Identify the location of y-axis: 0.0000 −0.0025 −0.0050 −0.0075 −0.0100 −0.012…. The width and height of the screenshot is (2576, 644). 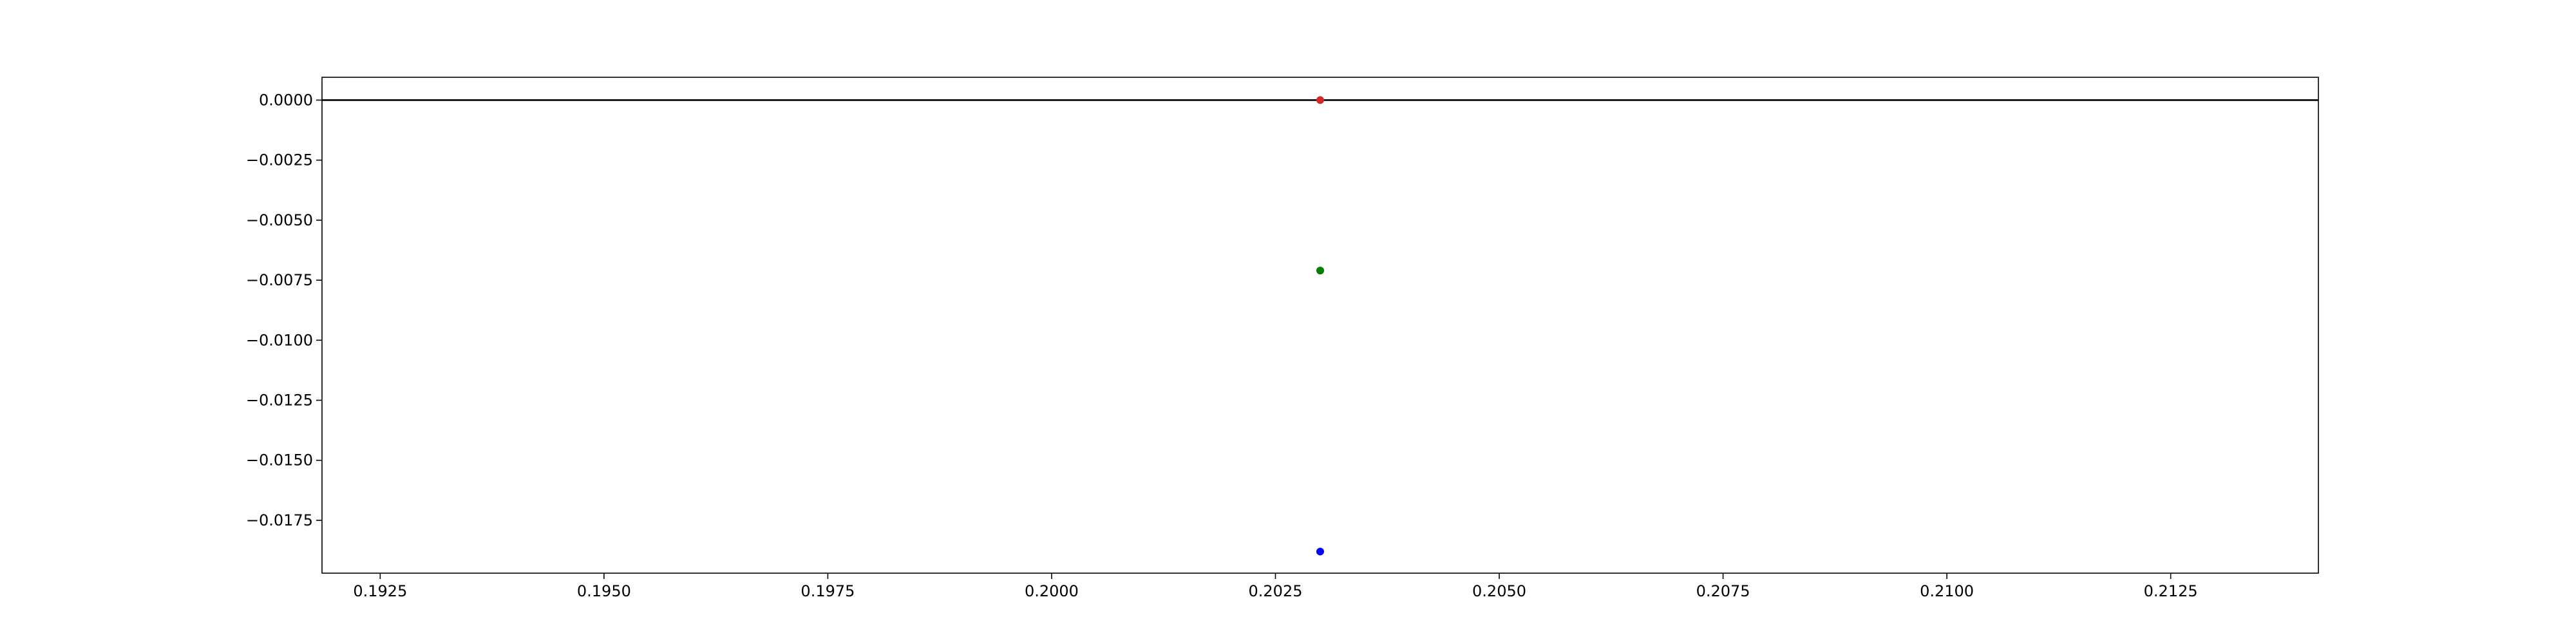
(284, 310).